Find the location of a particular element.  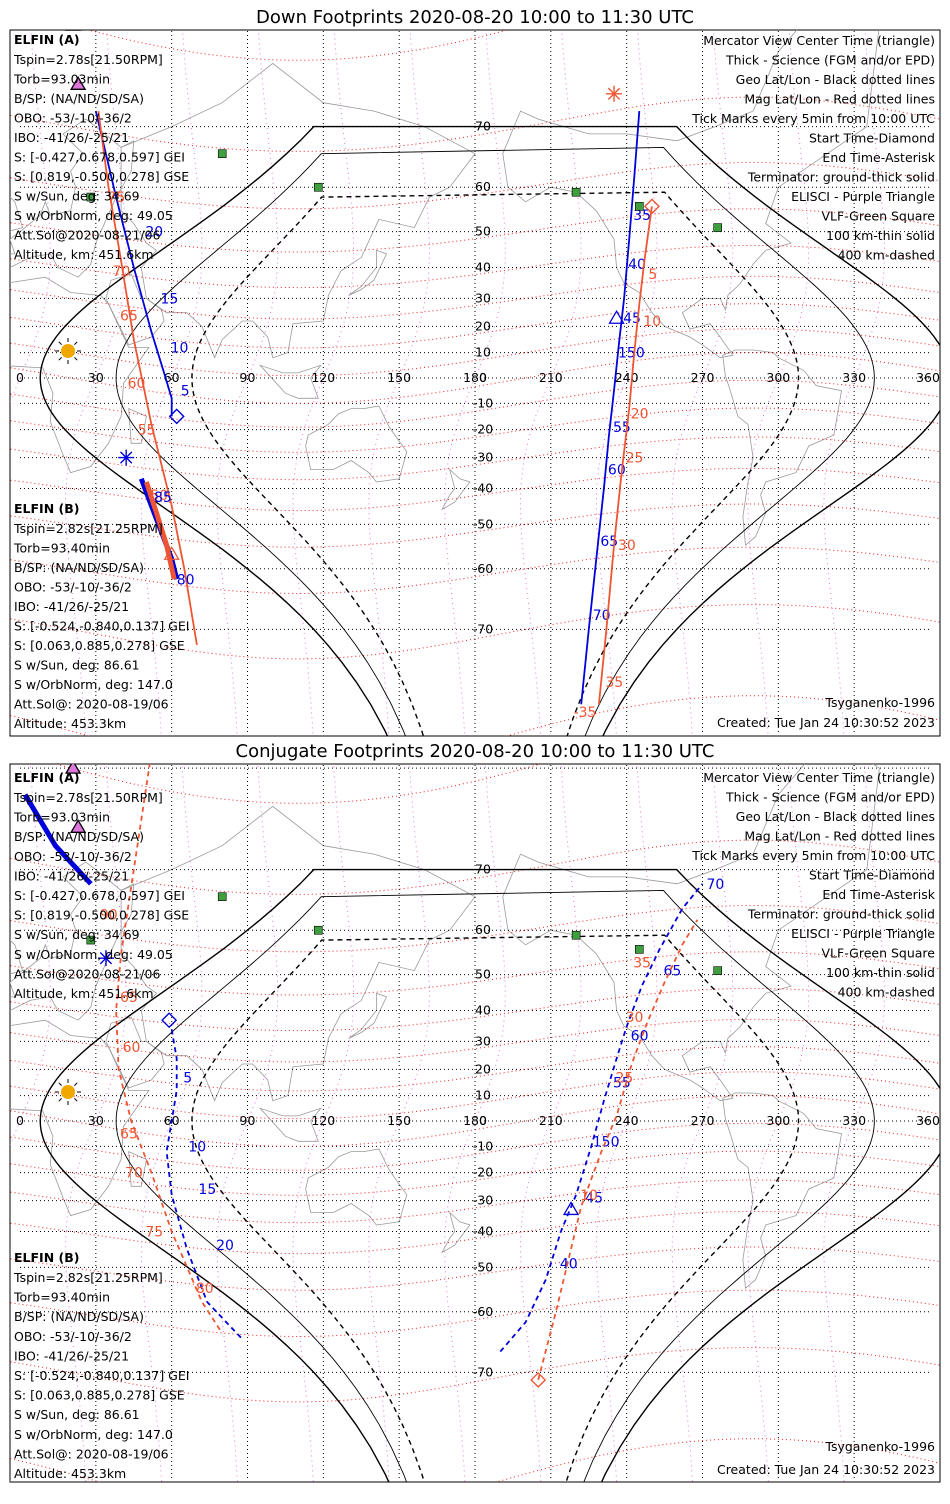

lon-tick-label: 360 is located at coordinates (928, 1120).